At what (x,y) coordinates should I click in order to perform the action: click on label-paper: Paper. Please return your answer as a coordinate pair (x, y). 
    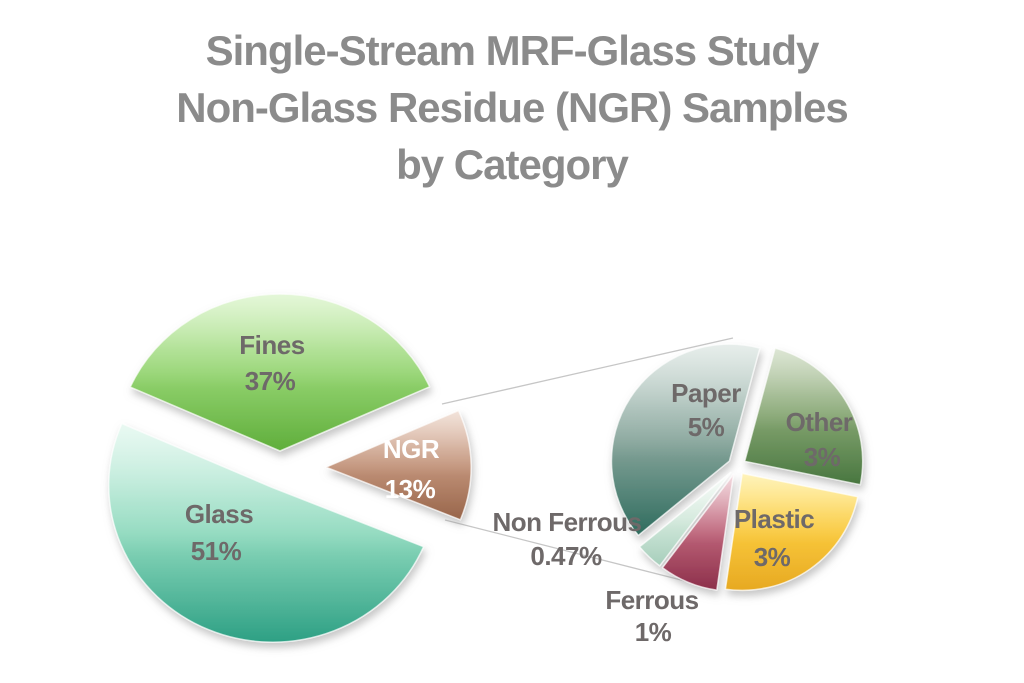
    Looking at the image, I should click on (706, 393).